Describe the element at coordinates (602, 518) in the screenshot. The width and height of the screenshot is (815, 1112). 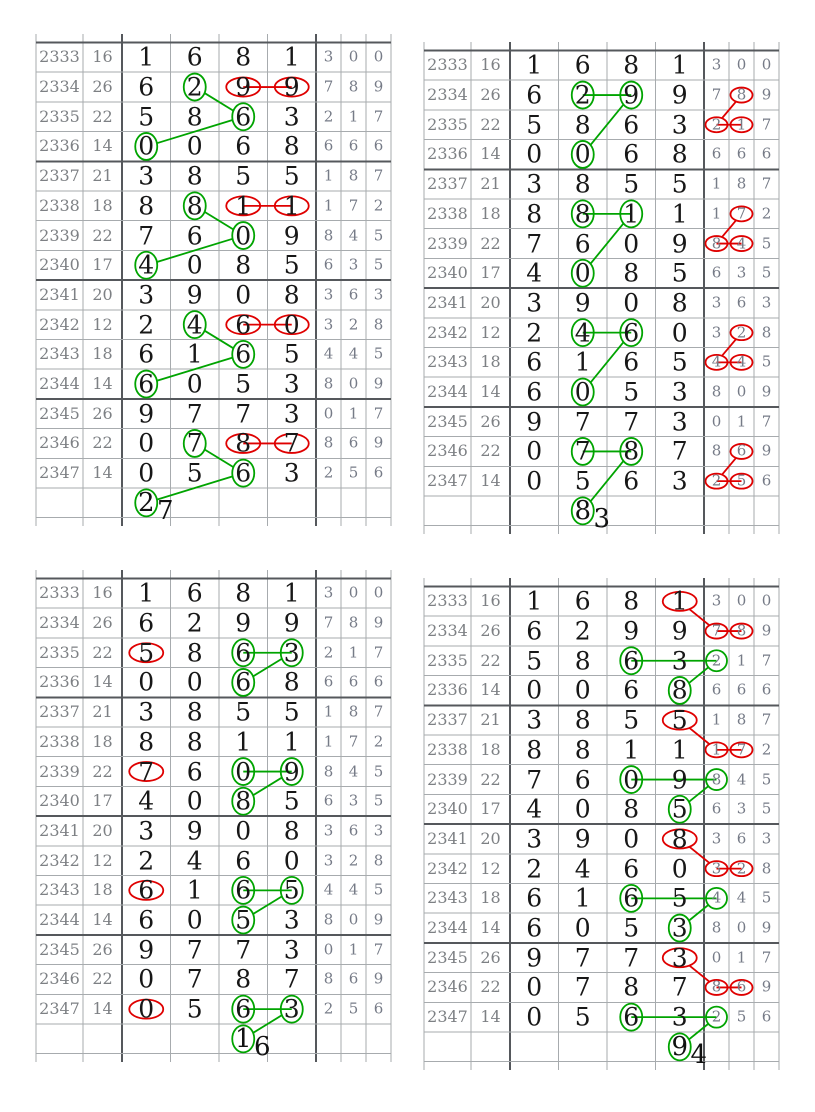
I see `prediction-trail-digit: 3` at that location.